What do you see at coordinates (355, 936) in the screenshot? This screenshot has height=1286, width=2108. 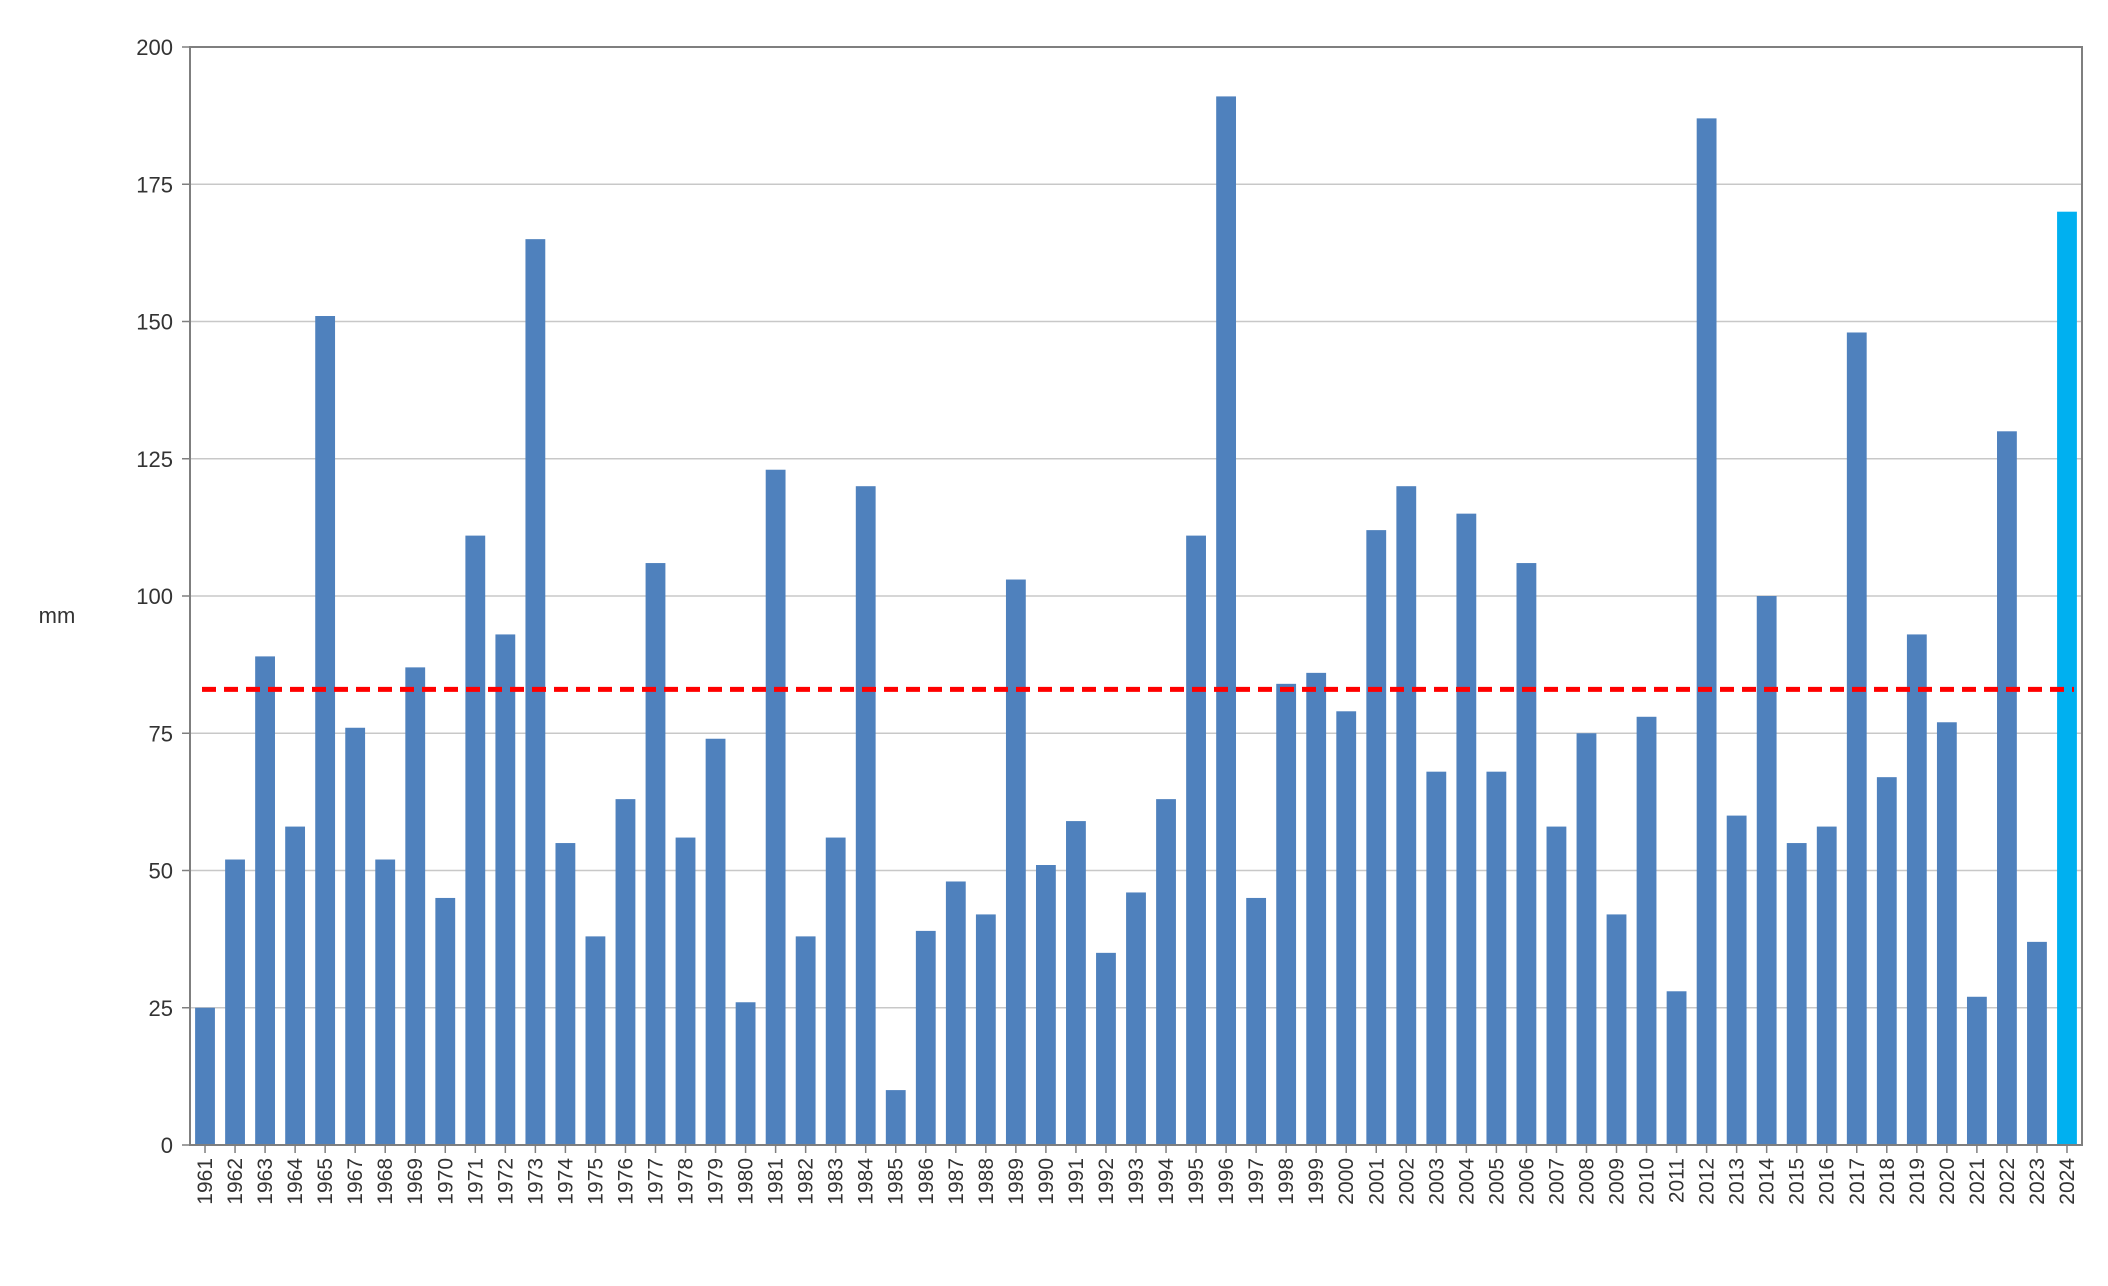 I see `bar-1967` at bounding box center [355, 936].